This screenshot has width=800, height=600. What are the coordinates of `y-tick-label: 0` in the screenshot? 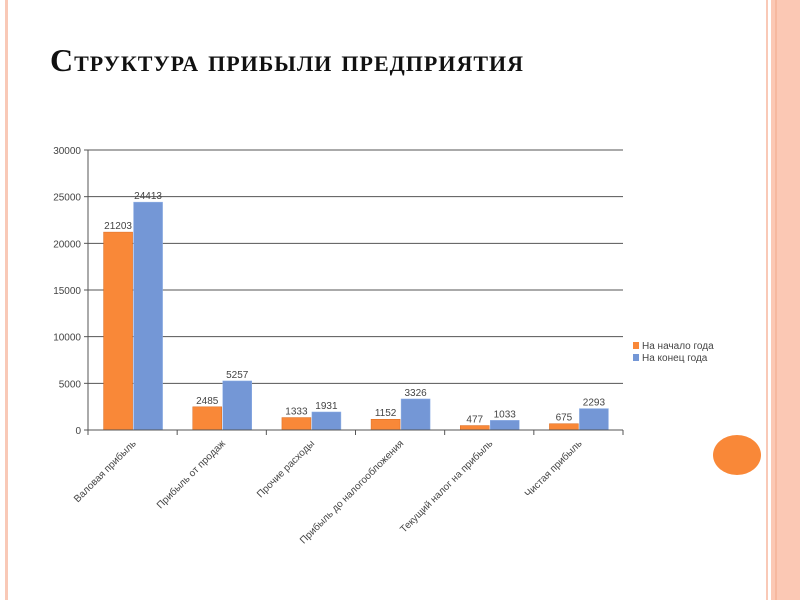 It's located at (78, 431).